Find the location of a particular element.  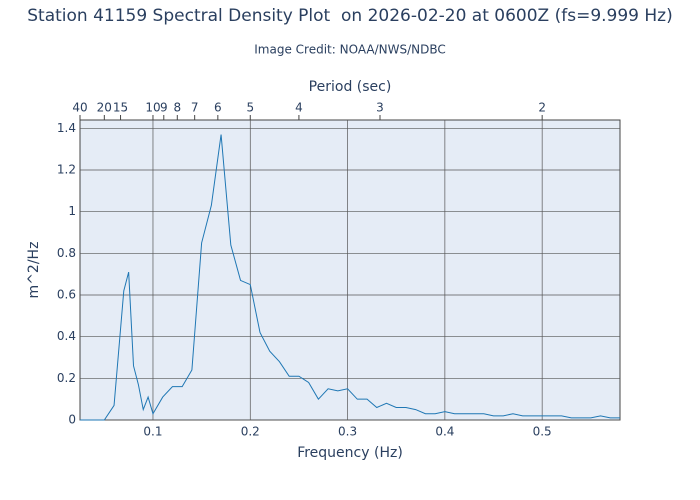

x-tick-label: 0.3 is located at coordinates (347, 432).